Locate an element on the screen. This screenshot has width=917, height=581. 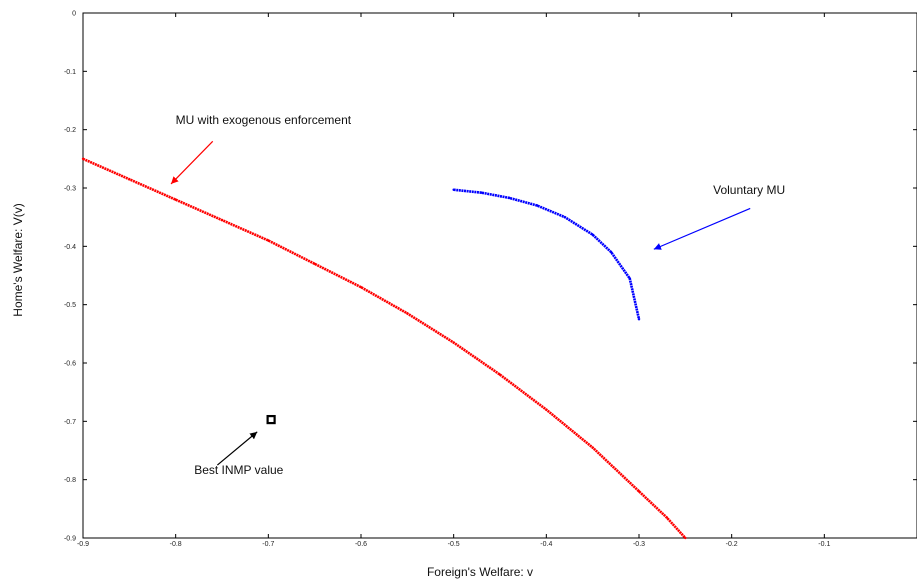
x-tick-label: -0.8 is located at coordinates (176, 544).